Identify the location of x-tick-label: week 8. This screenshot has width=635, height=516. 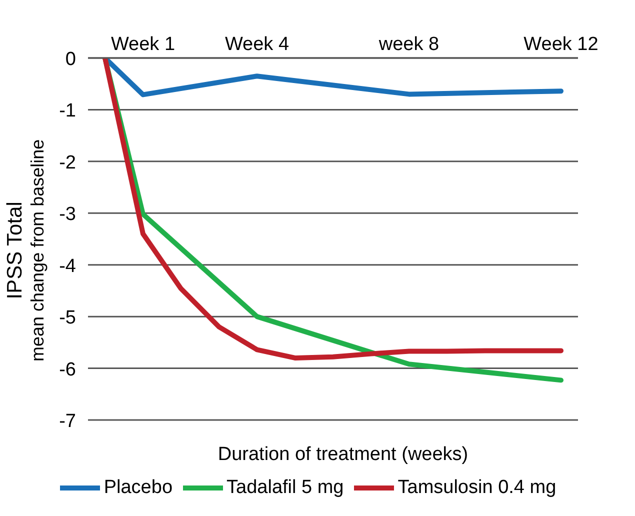
(409, 44).